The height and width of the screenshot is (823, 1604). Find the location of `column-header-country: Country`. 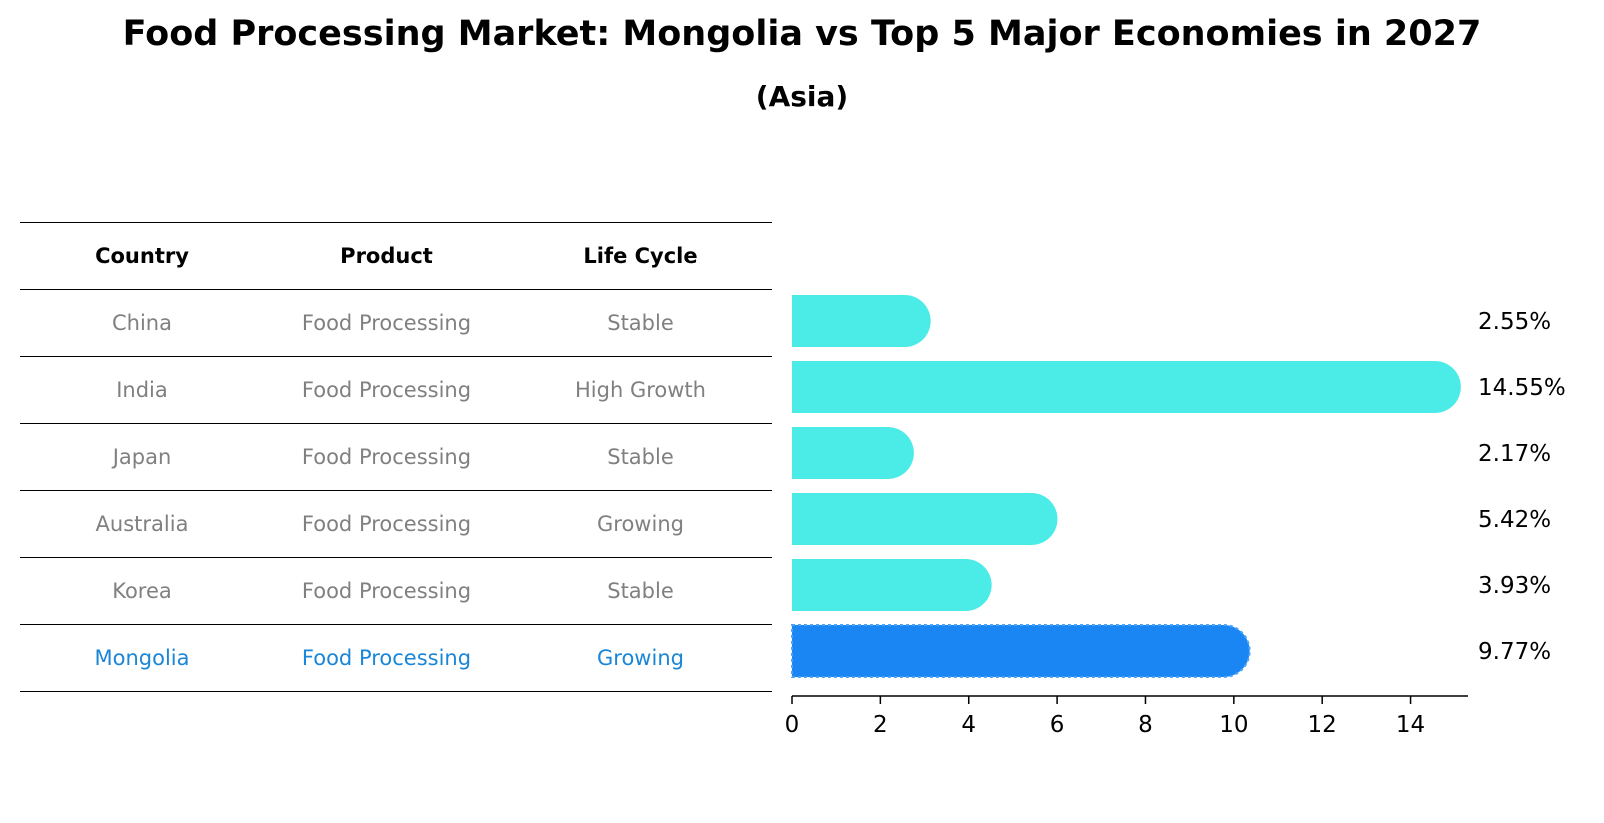

column-header-country: Country is located at coordinates (142, 256).